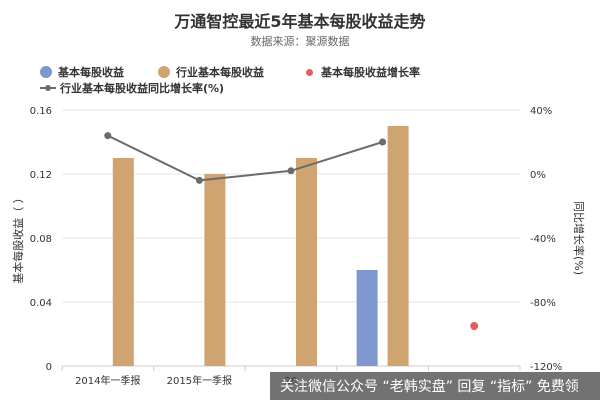 The width and height of the screenshot is (600, 400). What do you see at coordinates (41, 303) in the screenshot?
I see `y-tick-label: 0.04` at bounding box center [41, 303].